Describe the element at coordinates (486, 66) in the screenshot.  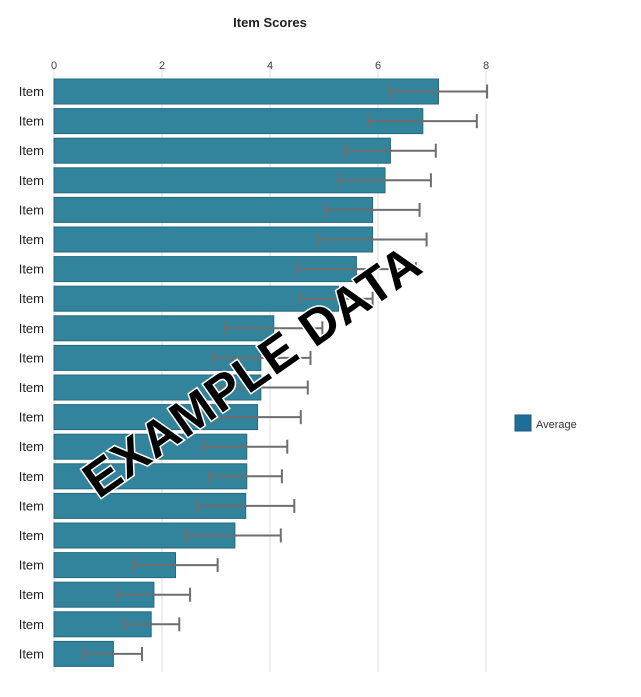
I see `x-tick-label: 8` at that location.